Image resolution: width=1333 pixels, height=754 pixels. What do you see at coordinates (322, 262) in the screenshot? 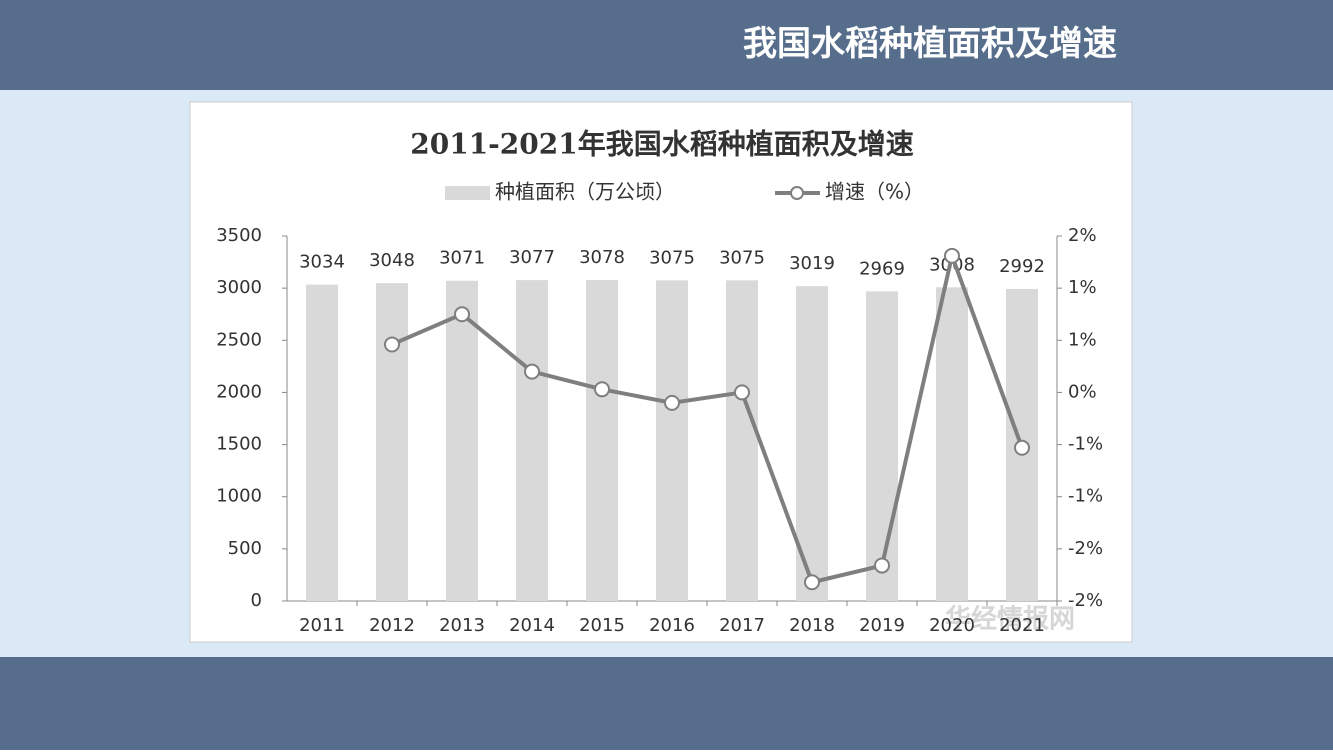
I see `bar-value-label: 3034` at bounding box center [322, 262].